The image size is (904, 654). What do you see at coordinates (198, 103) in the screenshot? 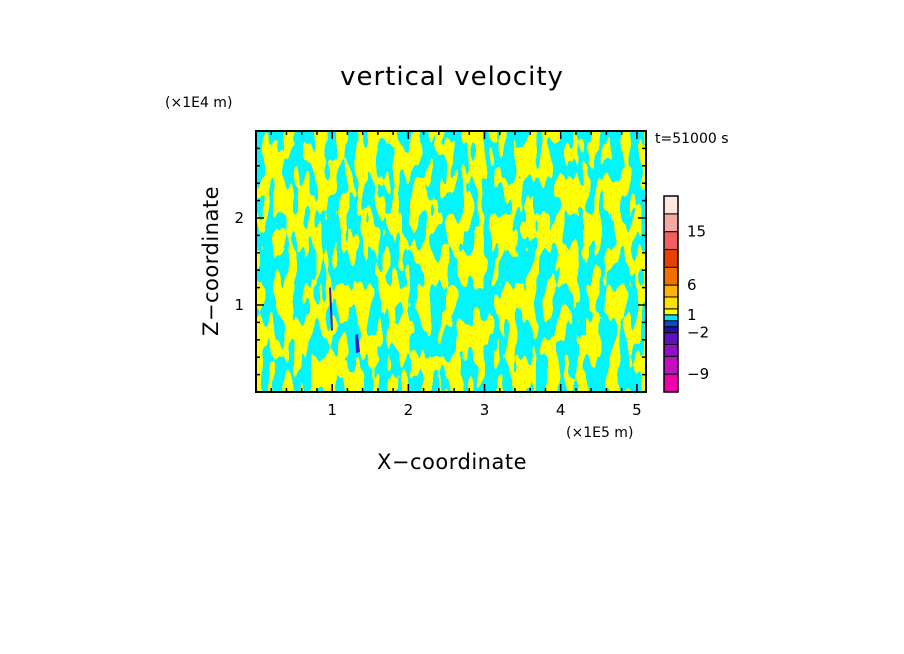
I see `y-unit-label: (×1E4 m)` at bounding box center [198, 103].